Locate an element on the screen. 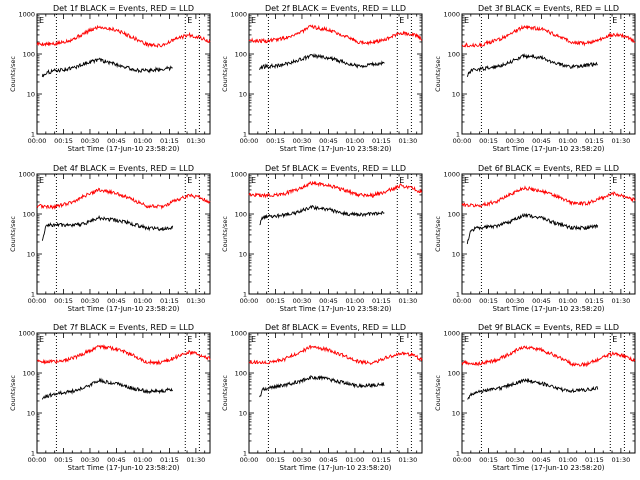 Image resolution: width=640 pixels, height=480 pixels. panel-title: Det 7f BLACK = Events, RED = LLD is located at coordinates (123, 327).